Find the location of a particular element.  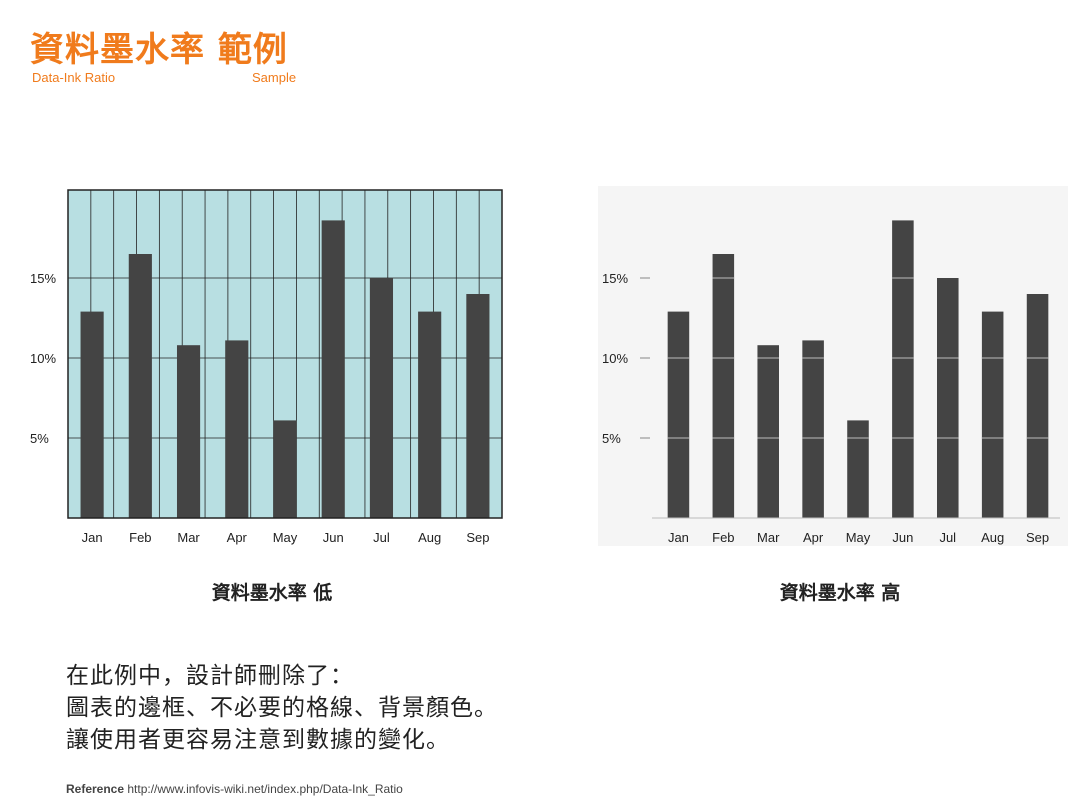

description-line-1: 在此例中，設計師刪除了： is located at coordinates (210, 676).